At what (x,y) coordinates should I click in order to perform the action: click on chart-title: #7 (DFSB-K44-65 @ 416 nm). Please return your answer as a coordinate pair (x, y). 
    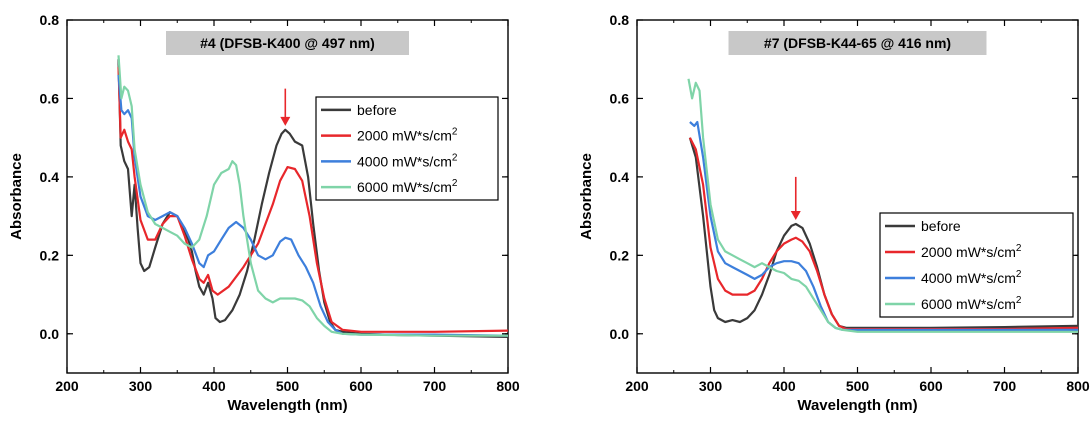
    Looking at the image, I should click on (857, 43).